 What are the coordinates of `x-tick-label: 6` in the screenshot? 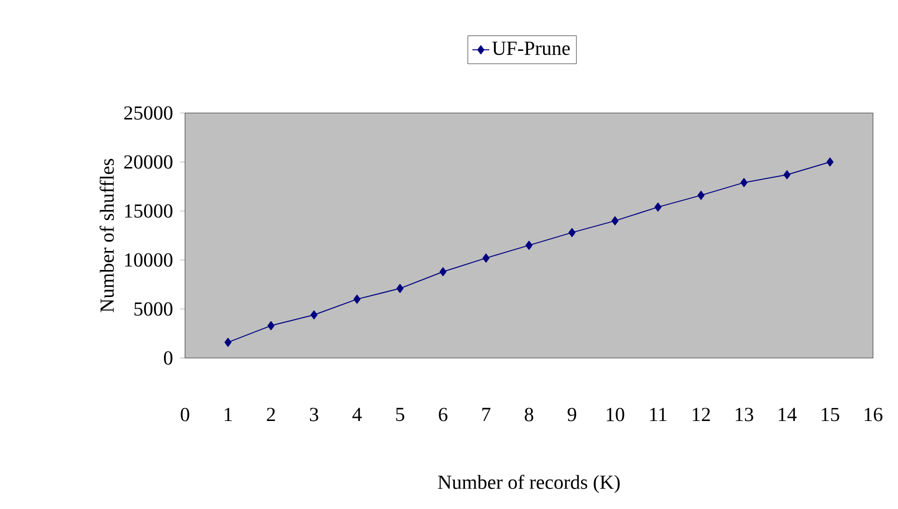 It's located at (443, 415).